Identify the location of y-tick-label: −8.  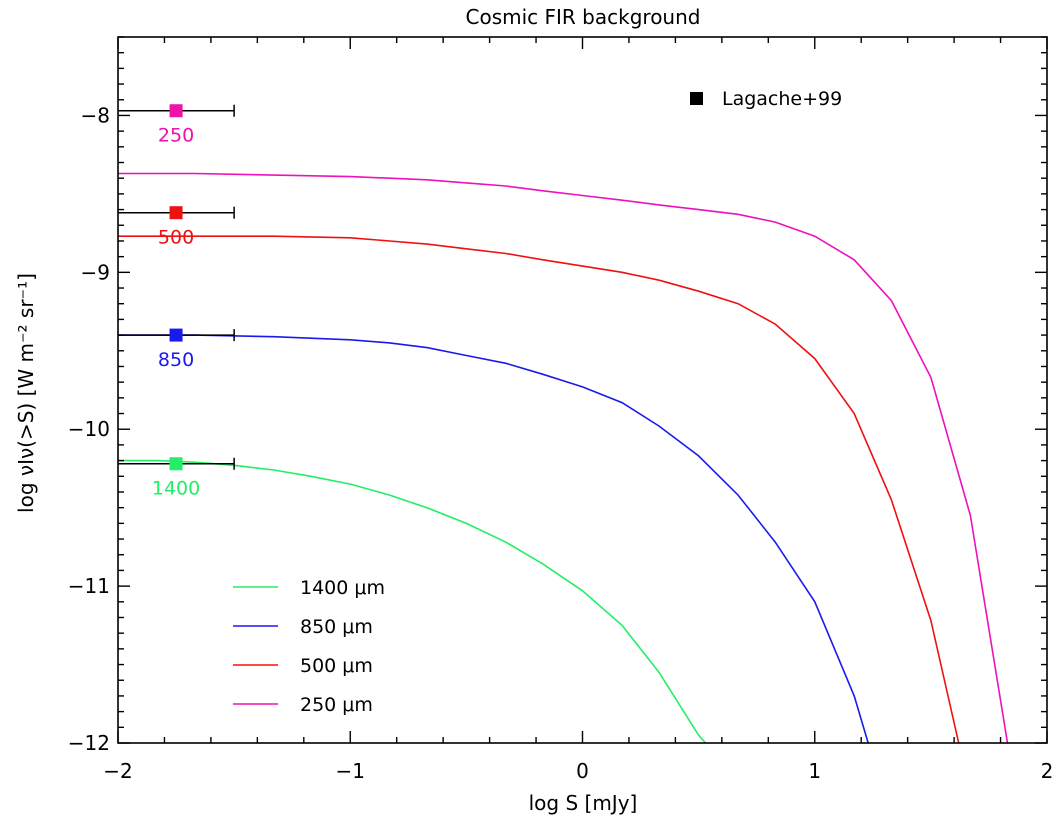
(95, 115).